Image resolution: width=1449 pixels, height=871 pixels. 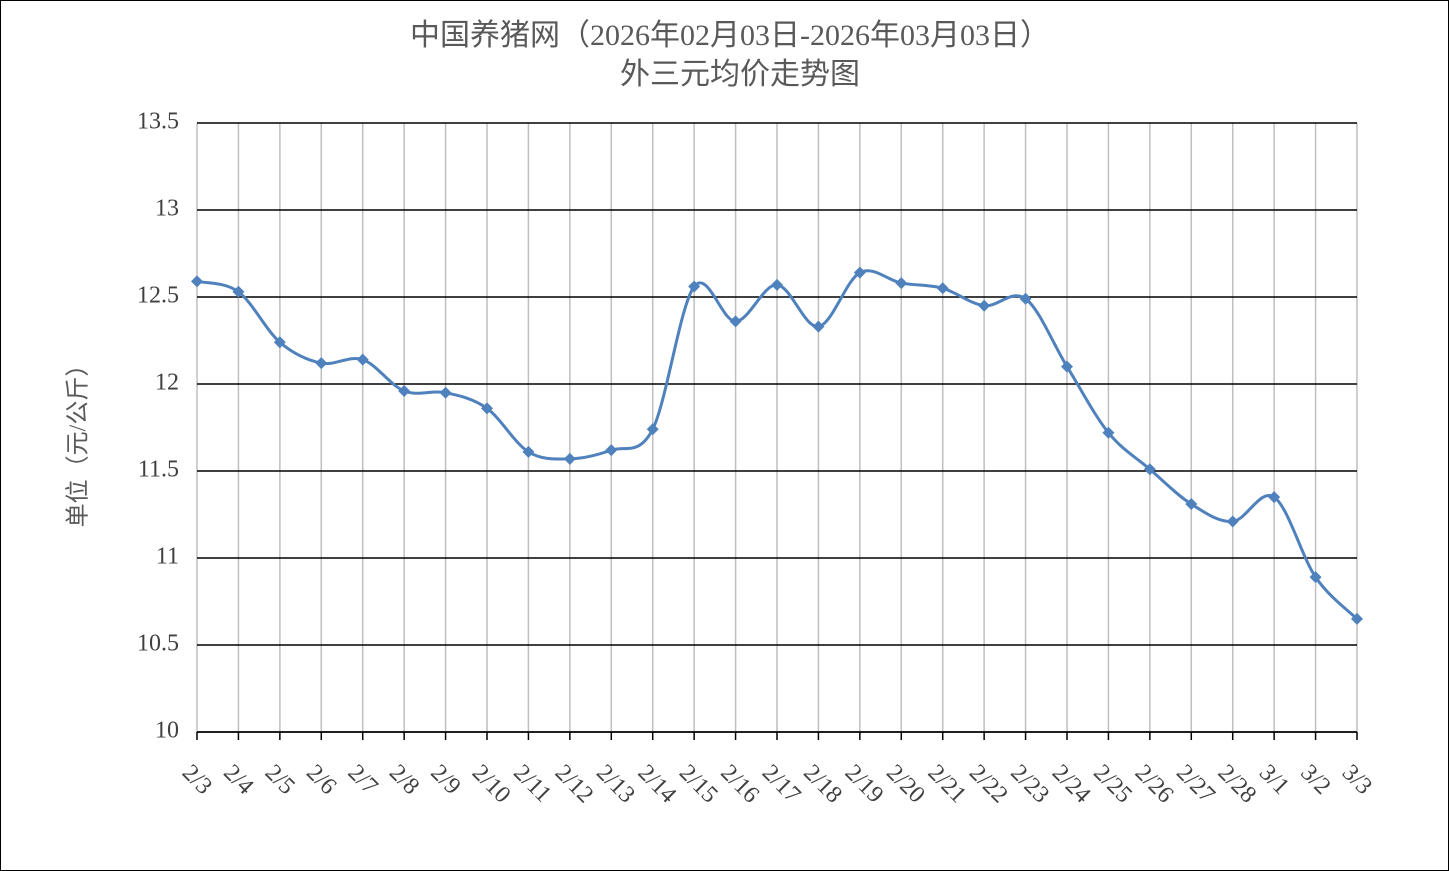 I want to click on y-tick-label: 10, so click(x=167, y=731).